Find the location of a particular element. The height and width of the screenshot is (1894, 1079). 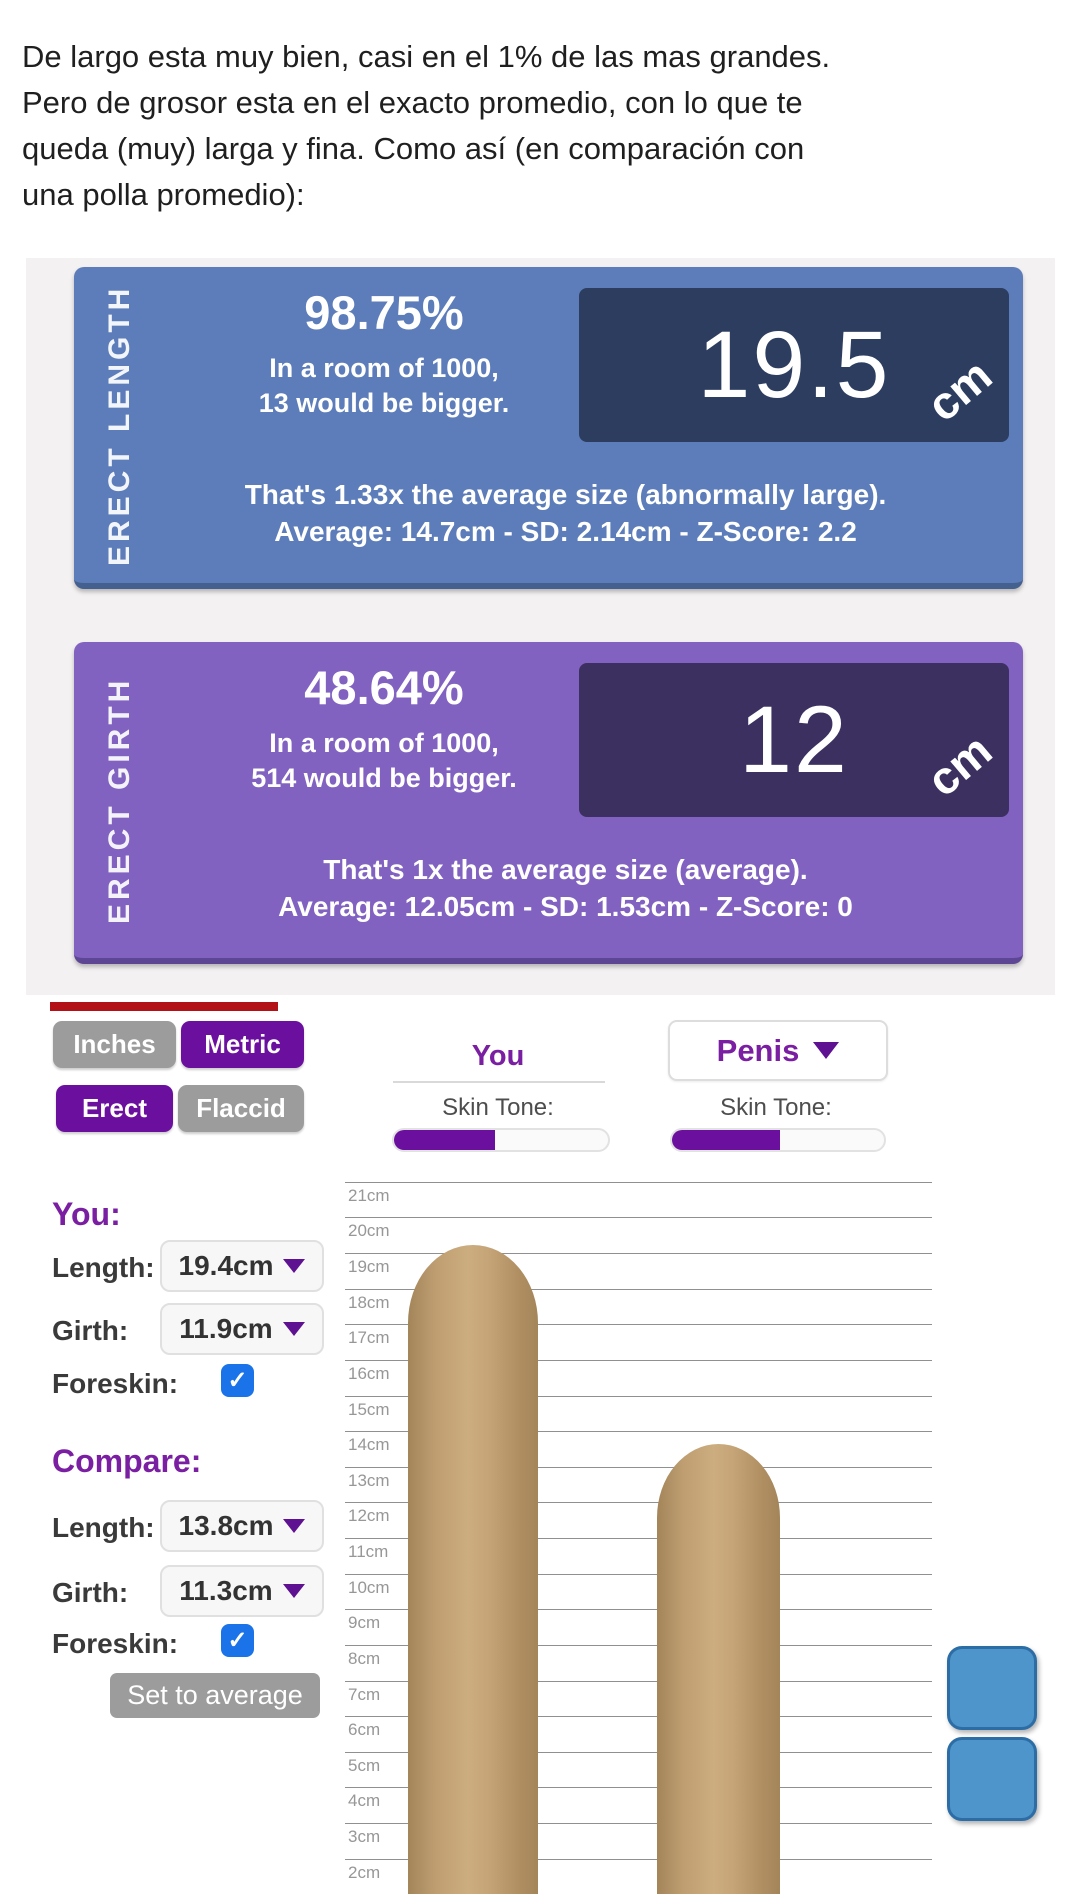

erect-toggle-button: Erect is located at coordinates (114, 1108).